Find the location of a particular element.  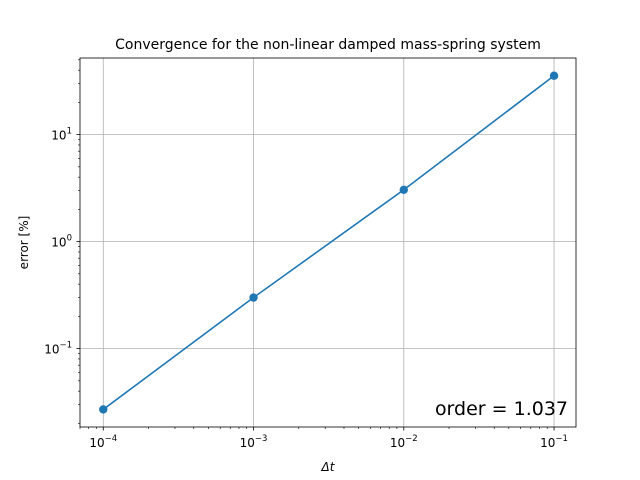

x-tick-label: 10⁻⁴ is located at coordinates (103, 442).